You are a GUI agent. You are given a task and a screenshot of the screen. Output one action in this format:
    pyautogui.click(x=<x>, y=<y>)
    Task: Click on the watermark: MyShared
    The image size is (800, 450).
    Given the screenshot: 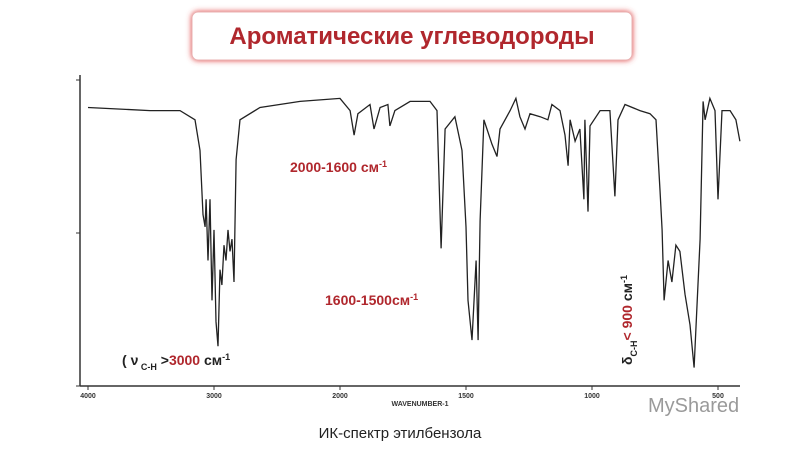 What is the action you would take?
    pyautogui.click(x=693, y=406)
    